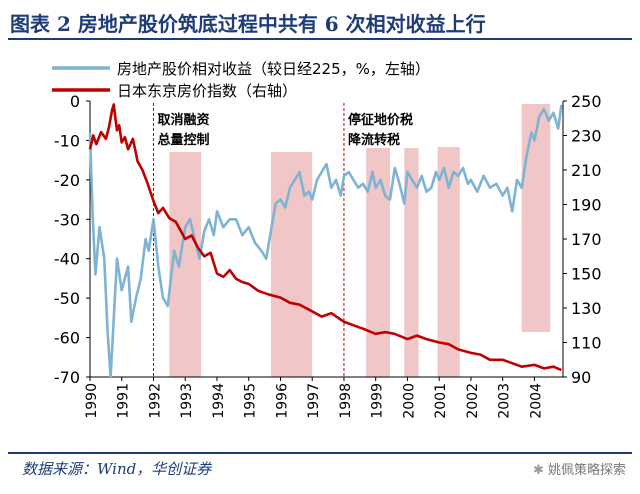 This screenshot has width=640, height=494. Describe the element at coordinates (67, 338) in the screenshot. I see `left-tick-label: -60` at that location.